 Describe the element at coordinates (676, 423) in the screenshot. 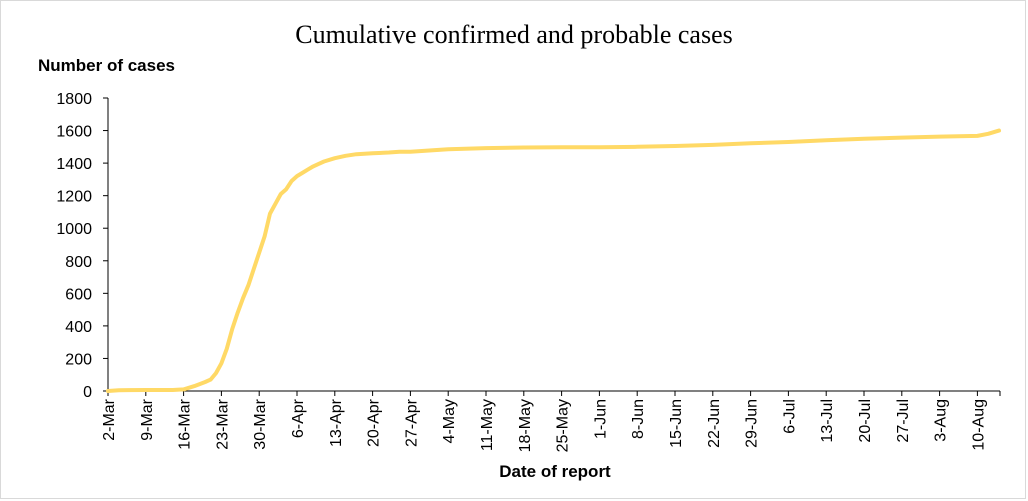

I see `x-tick-label: 15-Jun` at that location.